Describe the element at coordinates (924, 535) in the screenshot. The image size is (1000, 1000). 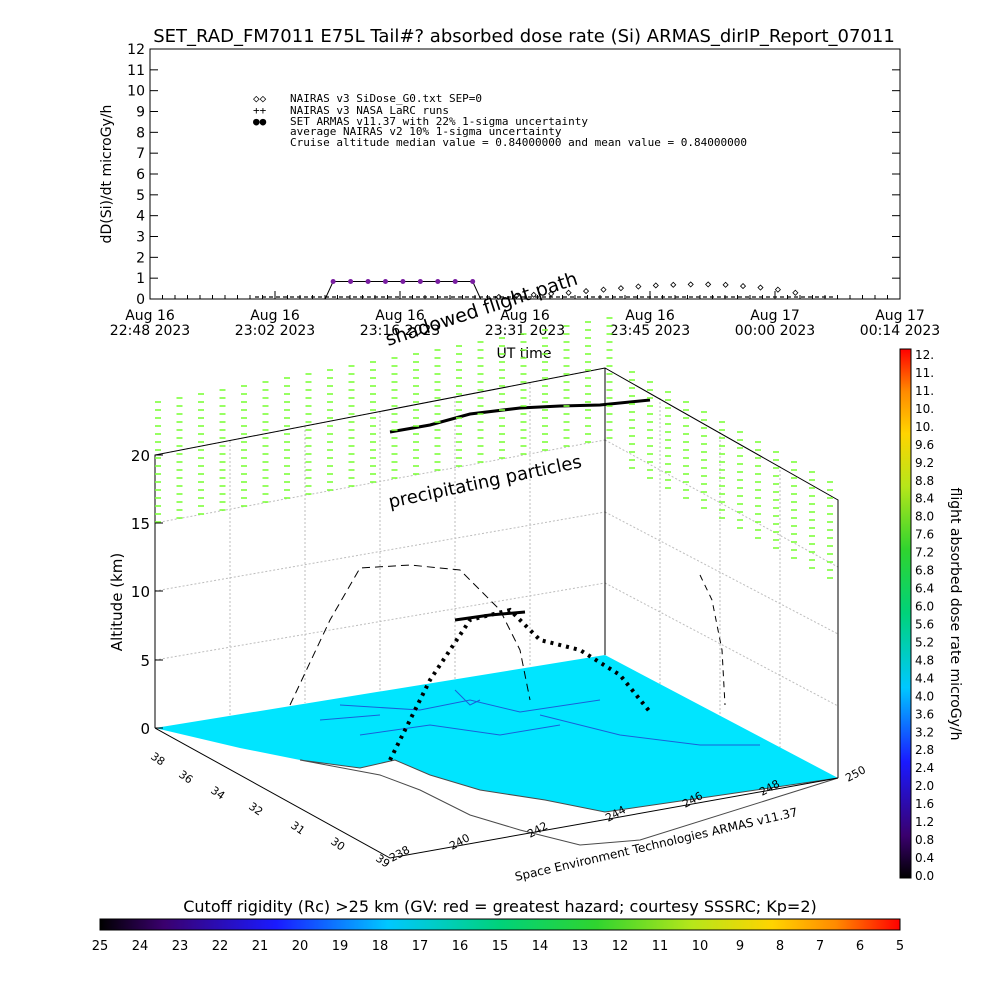
I see `dose-tick-label: 7.6` at that location.